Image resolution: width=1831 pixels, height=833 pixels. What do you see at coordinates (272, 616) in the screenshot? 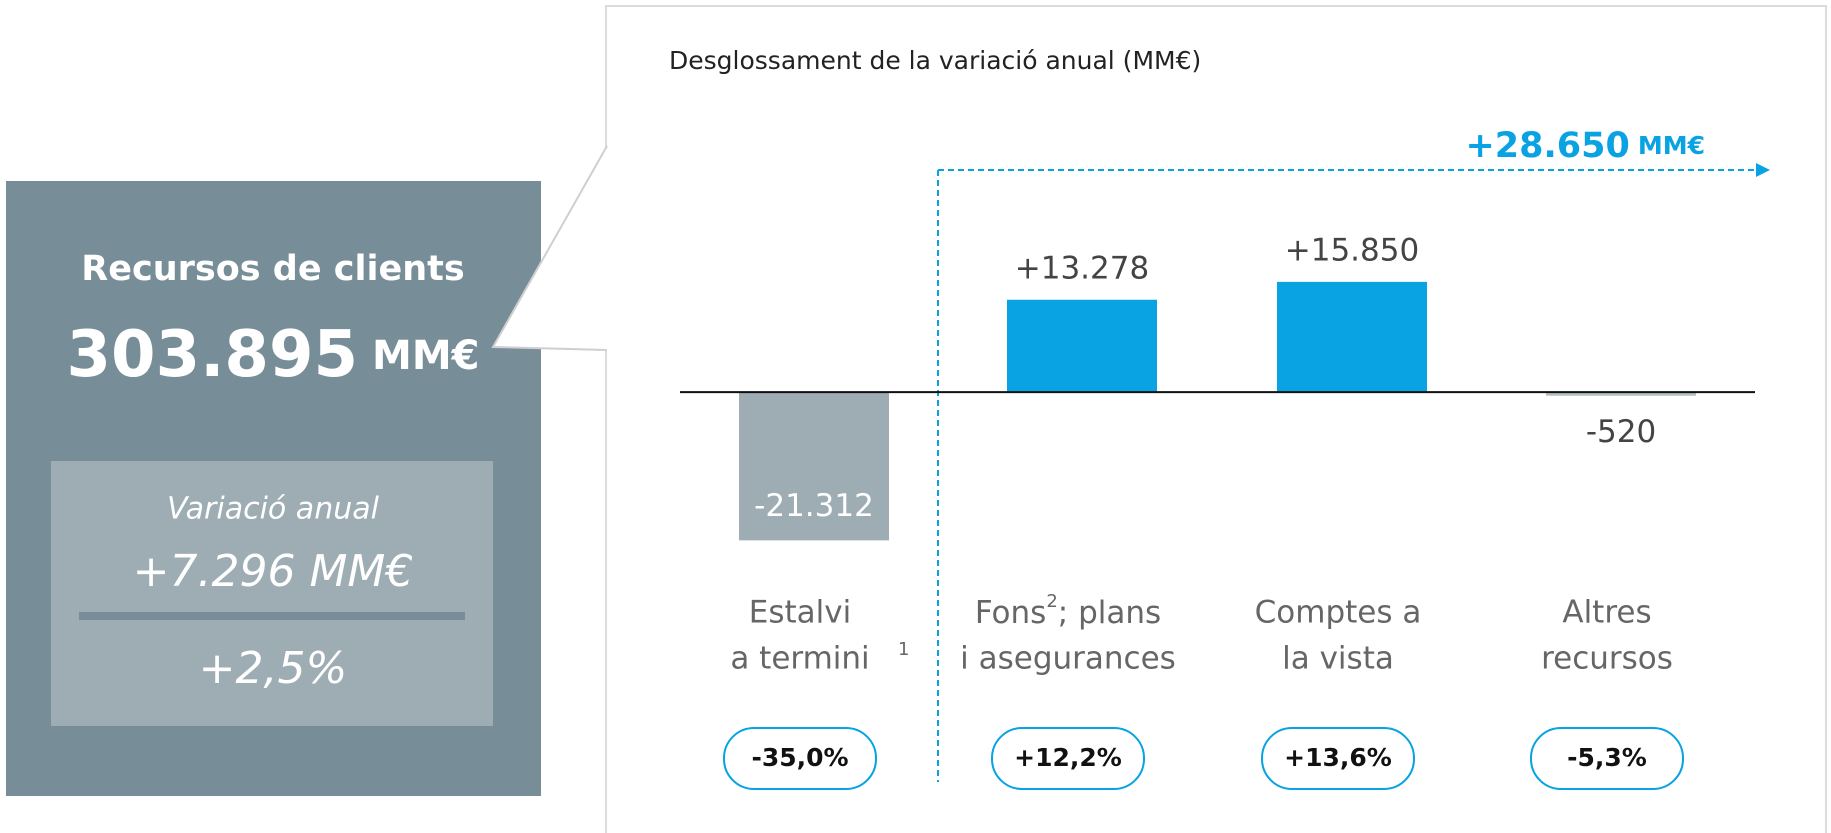
I see `divider` at bounding box center [272, 616].